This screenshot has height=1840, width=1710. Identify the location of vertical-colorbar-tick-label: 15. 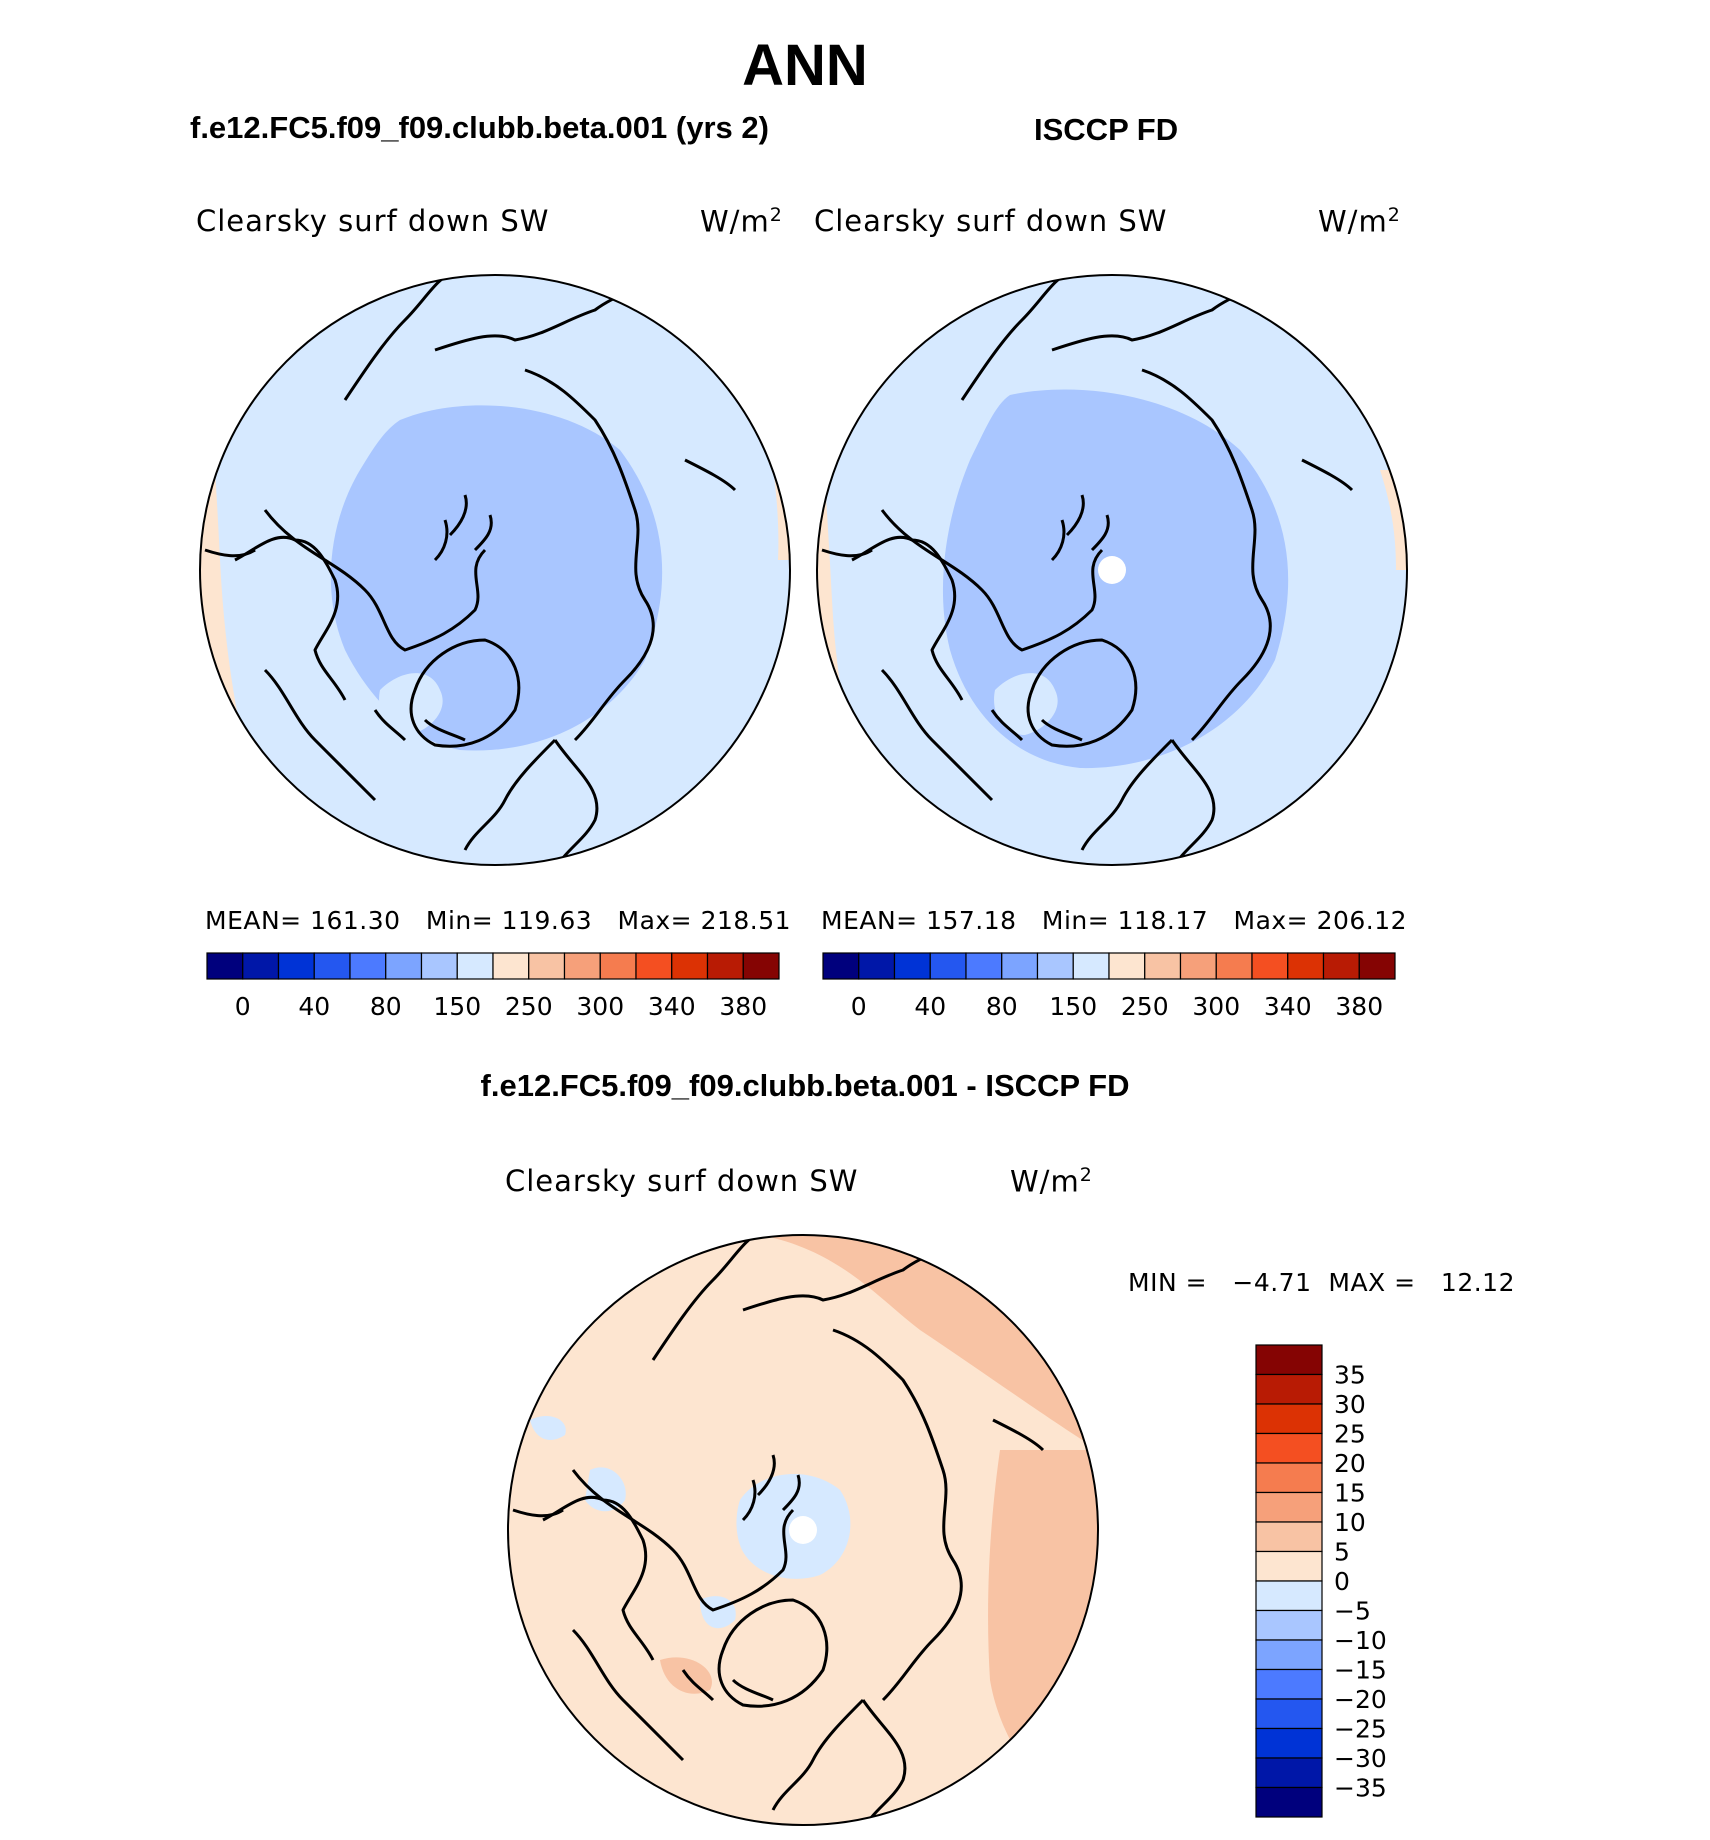
(1350, 1493).